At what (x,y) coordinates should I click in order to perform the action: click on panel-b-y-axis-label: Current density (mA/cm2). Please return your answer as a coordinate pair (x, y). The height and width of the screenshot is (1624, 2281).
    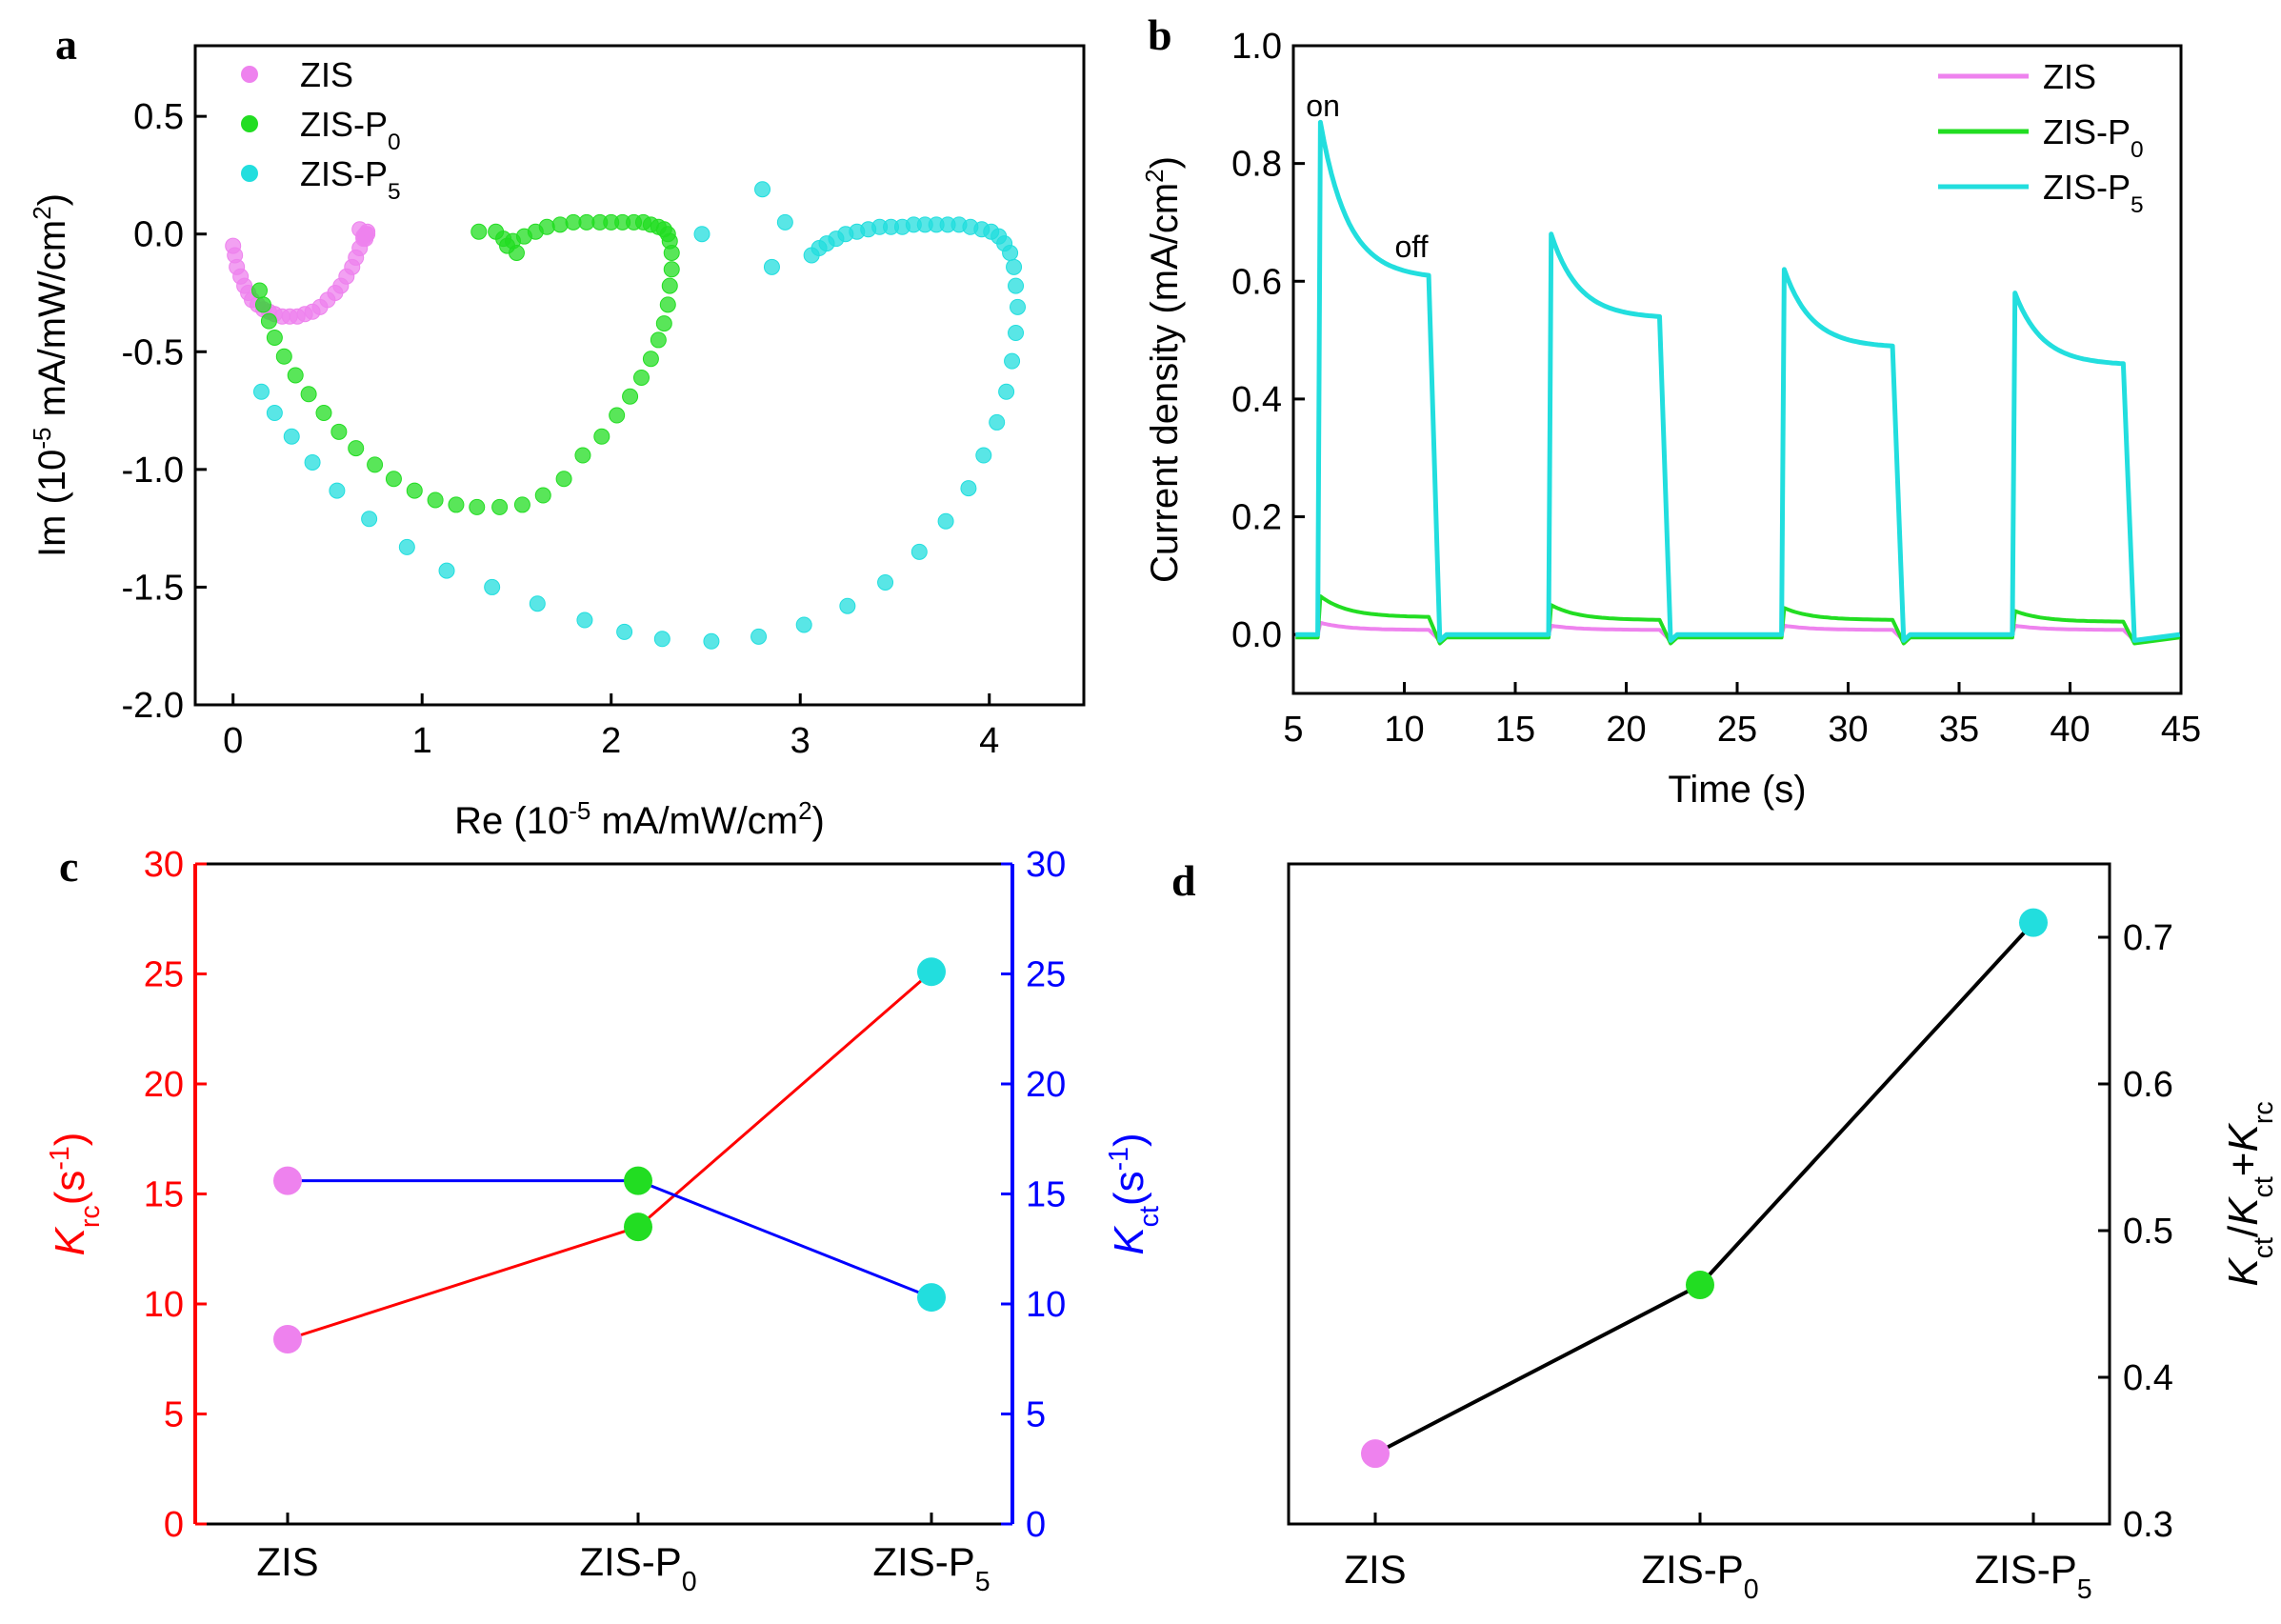
    Looking at the image, I should click on (1163, 369).